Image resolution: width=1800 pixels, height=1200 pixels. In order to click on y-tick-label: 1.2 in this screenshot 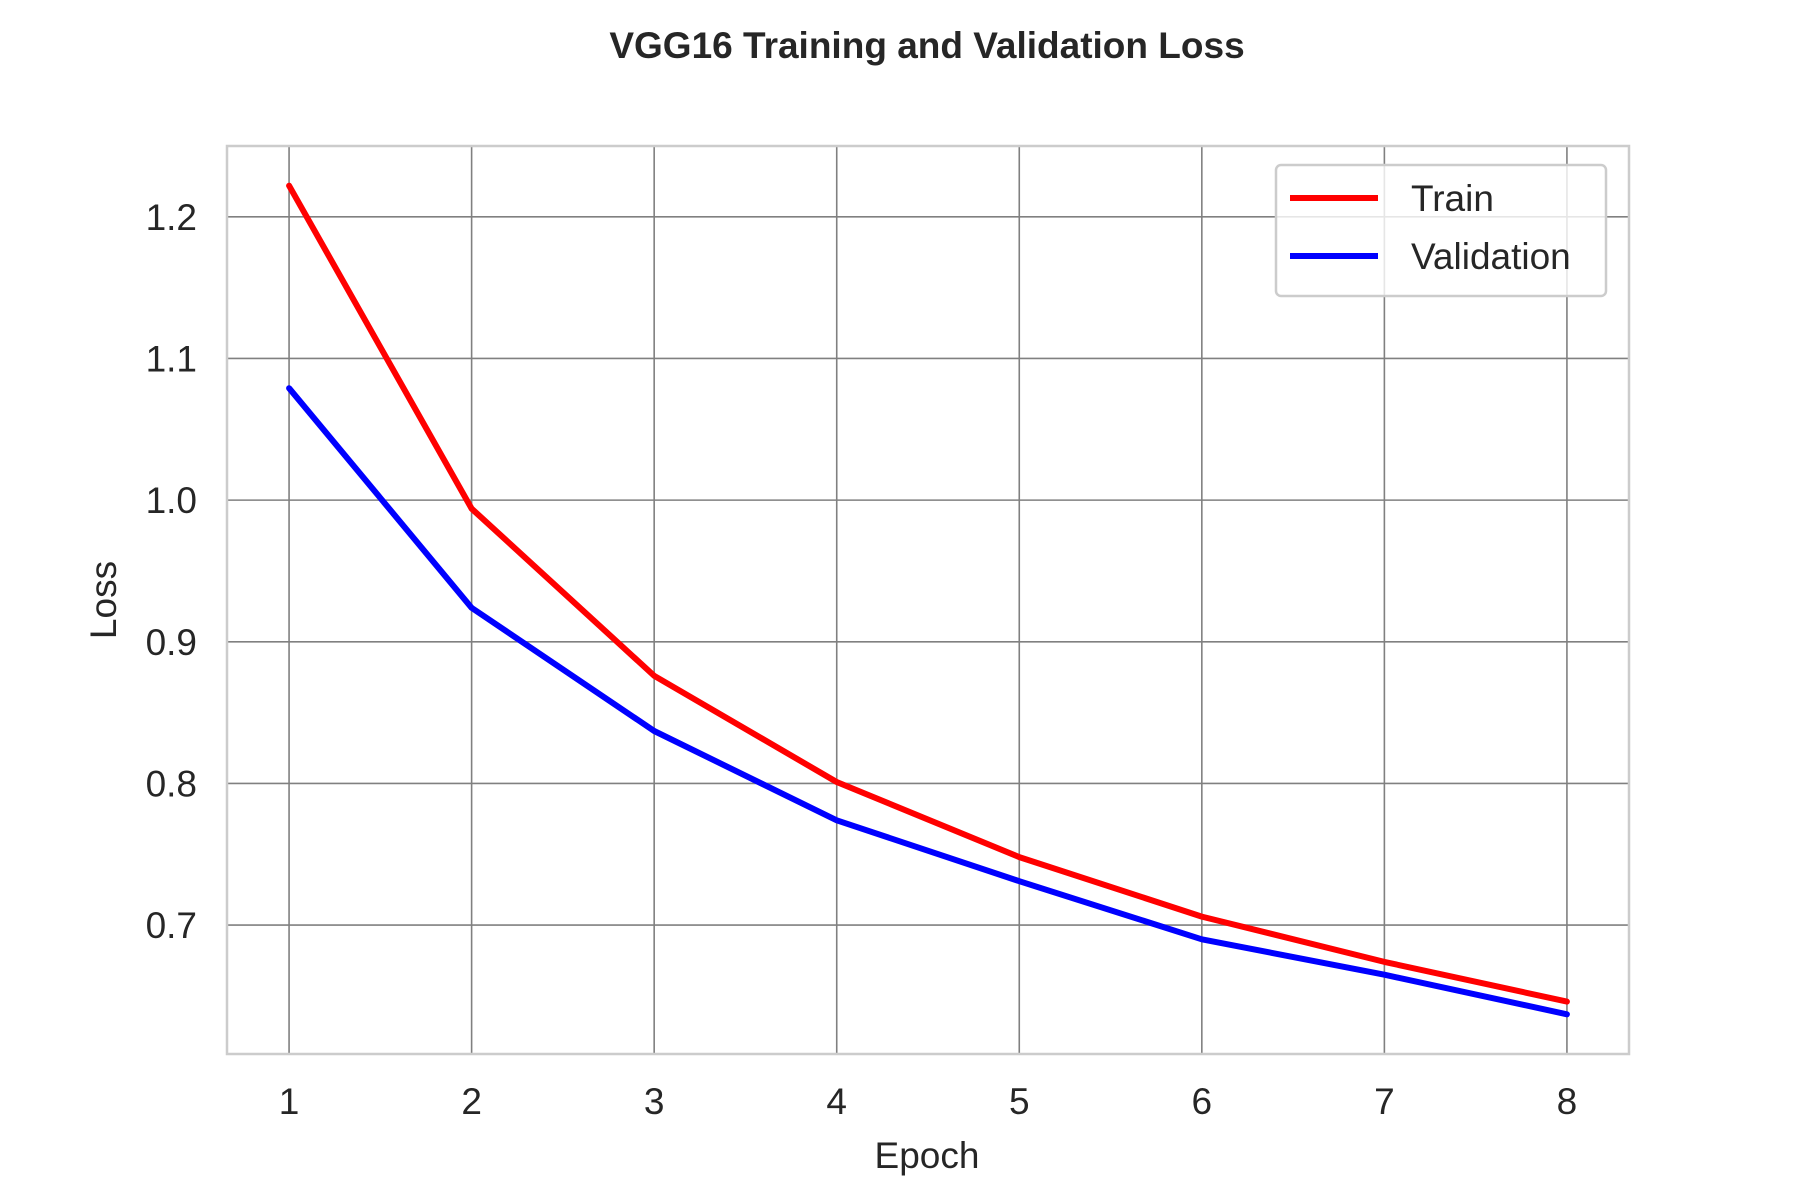, I will do `click(171, 217)`.